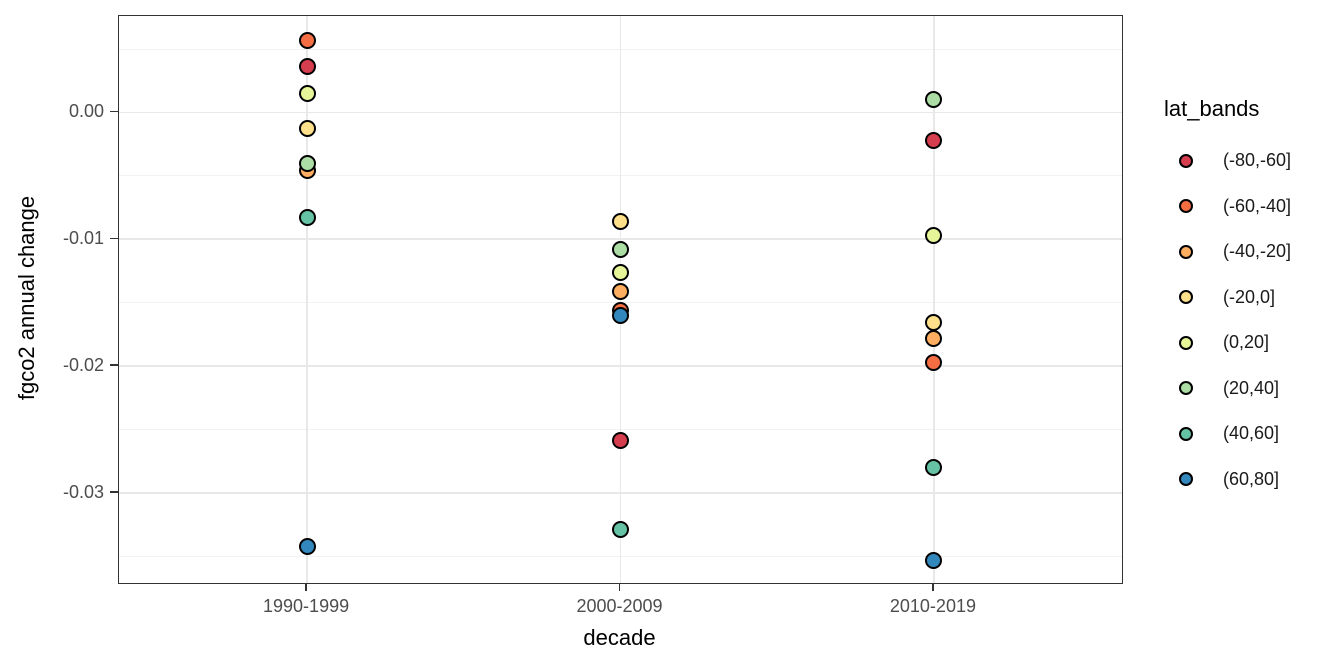 The width and height of the screenshot is (1344, 672). I want to click on legend-key-label: (0,20], so click(1246, 342).